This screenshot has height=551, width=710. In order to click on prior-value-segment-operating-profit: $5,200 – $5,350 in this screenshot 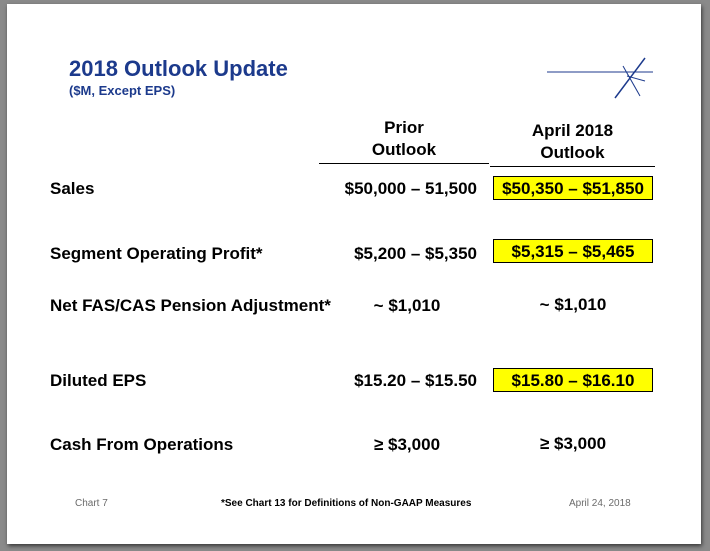, I will do `click(415, 253)`.